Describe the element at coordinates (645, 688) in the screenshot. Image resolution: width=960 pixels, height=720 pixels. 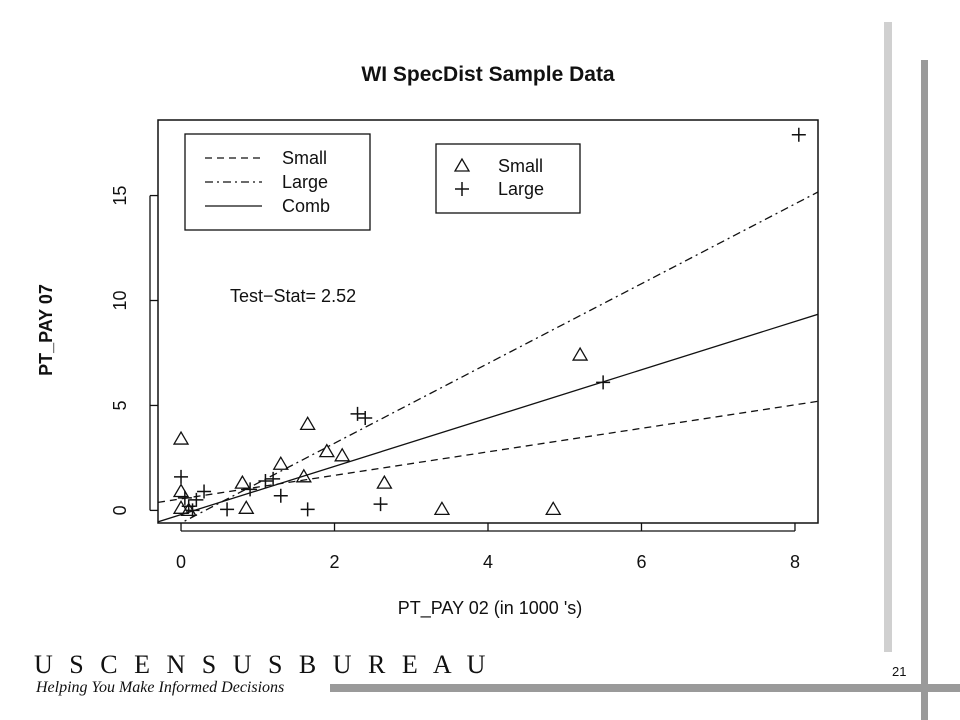
I see `decorative-horizontal-bar` at that location.